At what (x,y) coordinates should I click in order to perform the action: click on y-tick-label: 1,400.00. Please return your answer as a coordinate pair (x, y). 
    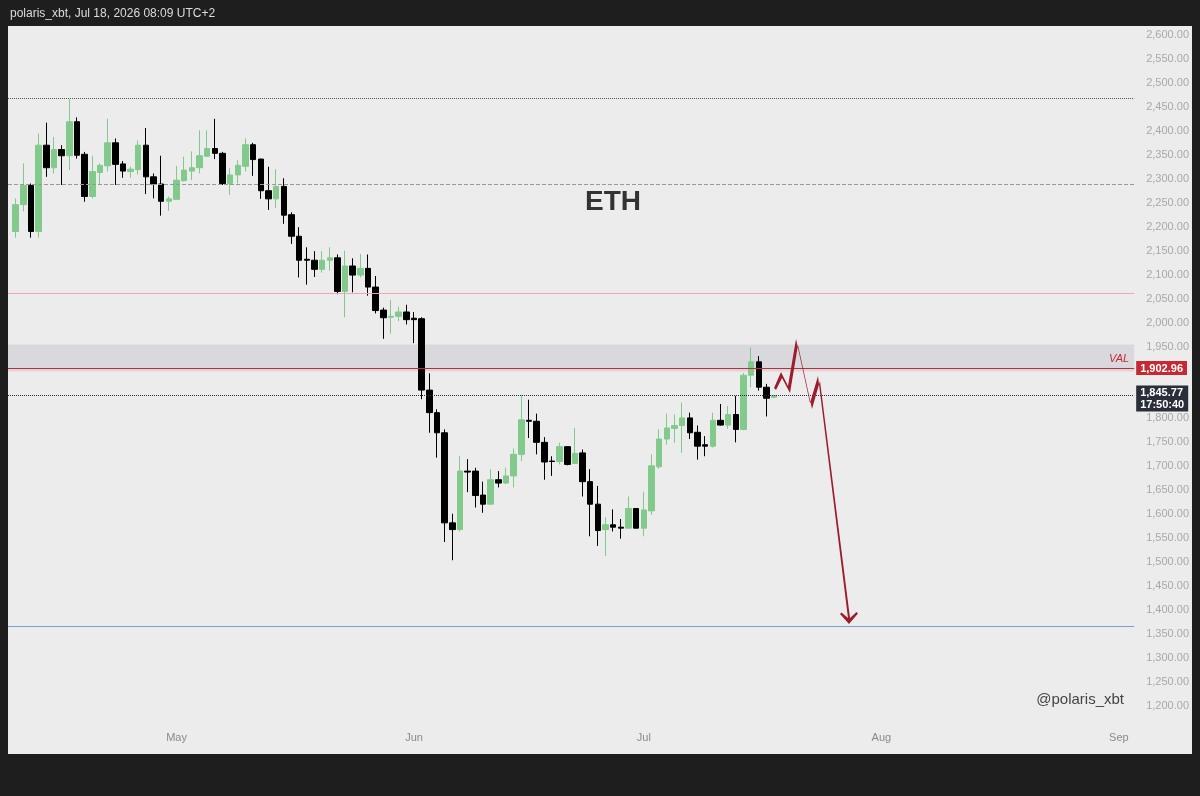
    Looking at the image, I should click on (1168, 609).